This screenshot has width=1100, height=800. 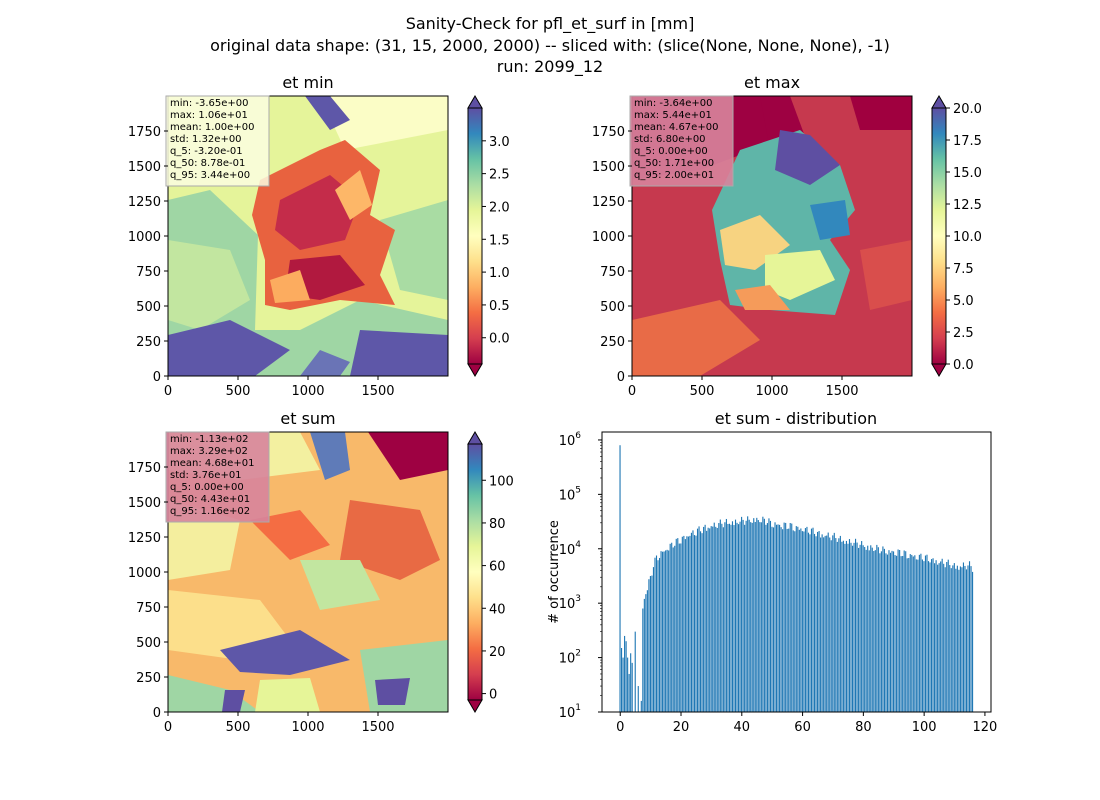 I want to click on stat-q5: q_5: 0.00e+00, so click(x=671, y=151).